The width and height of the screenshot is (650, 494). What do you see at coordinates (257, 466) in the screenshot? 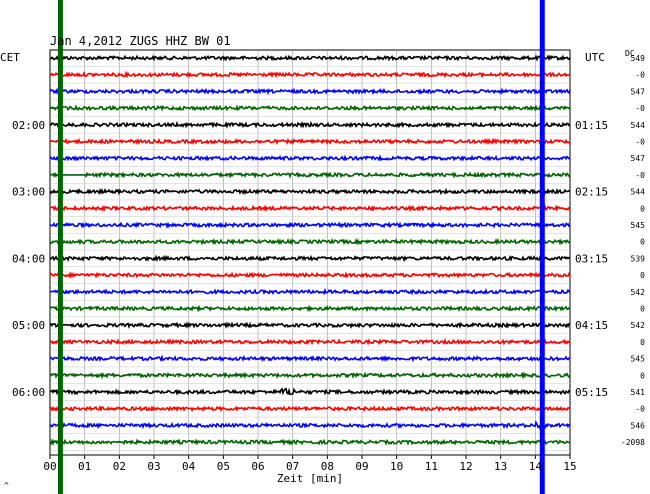
I see `x-tick-label: 06` at bounding box center [257, 466].